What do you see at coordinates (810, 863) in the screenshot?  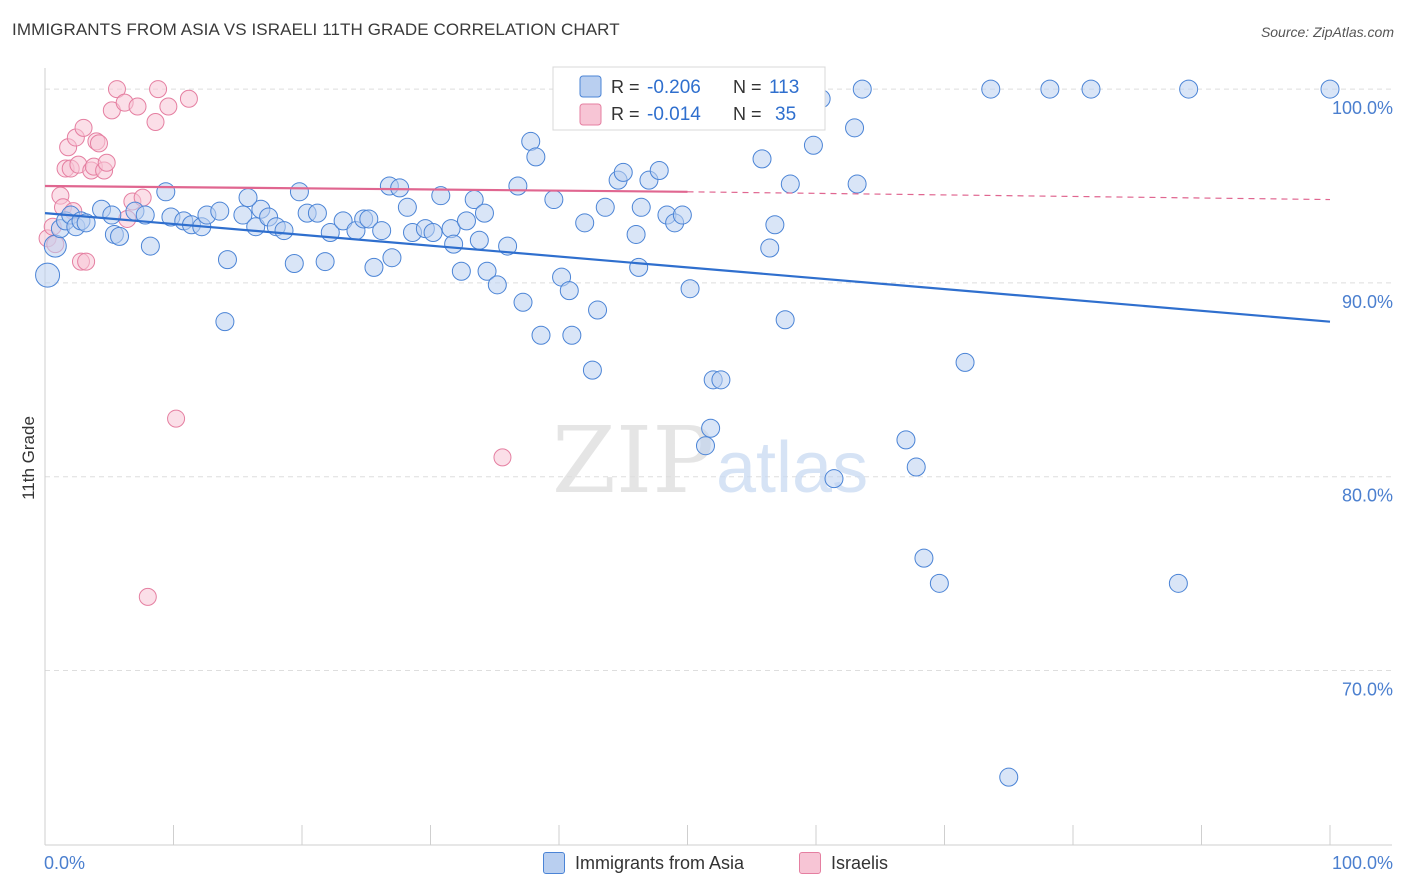 I see `legend-swatch-israelis` at bounding box center [810, 863].